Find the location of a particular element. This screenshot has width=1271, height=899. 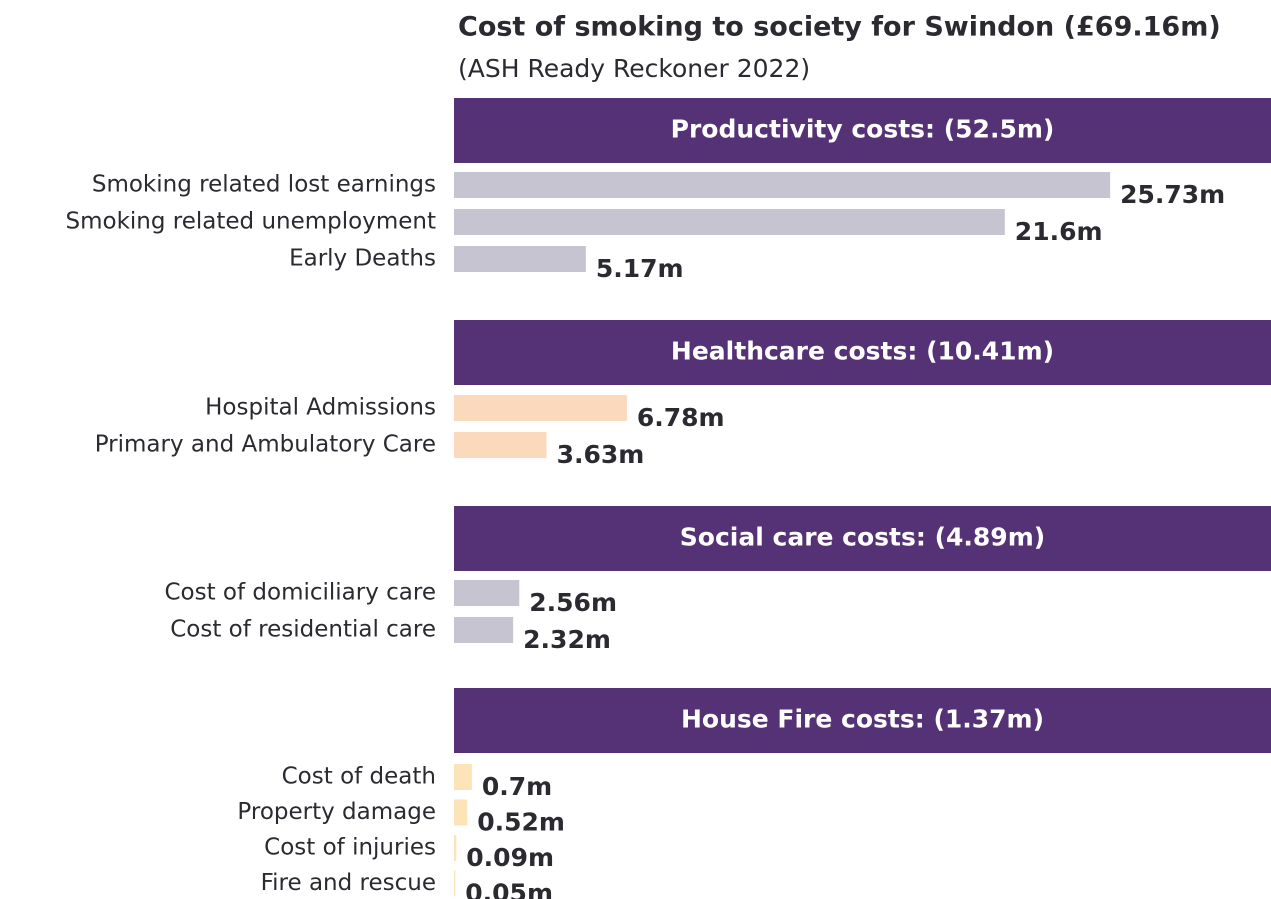

group-title: Social care costs: (4.89m) is located at coordinates (862, 537).